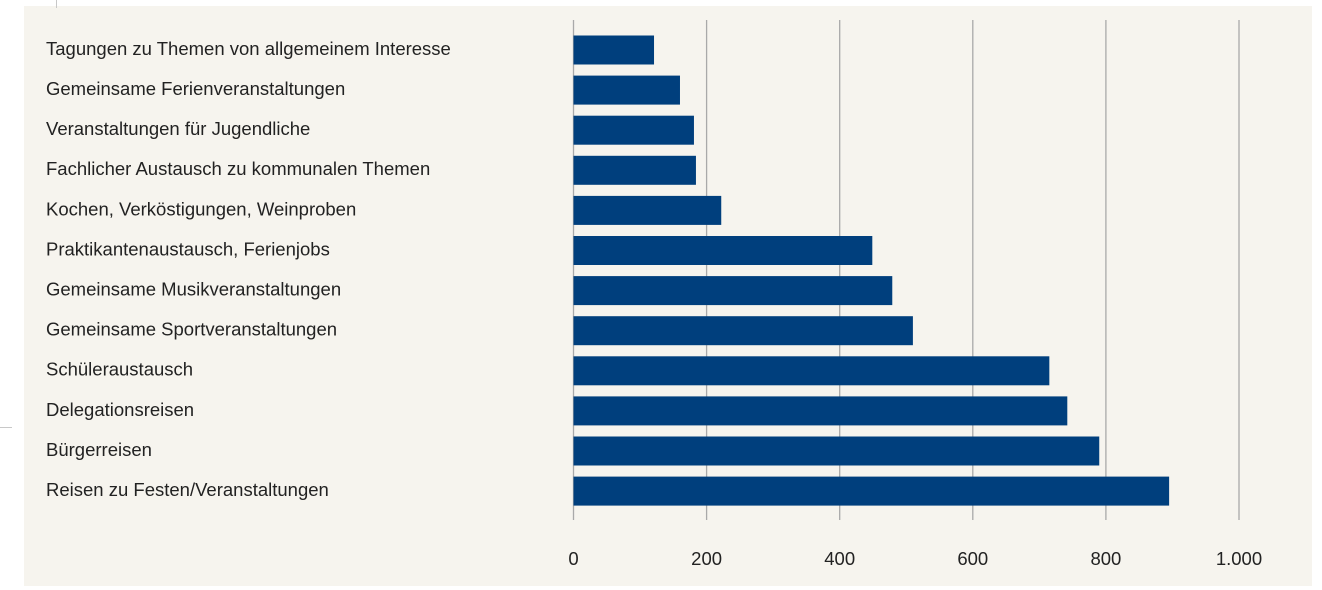  What do you see at coordinates (191, 329) in the screenshot?
I see `category-label: Gemeinsame Sportveranstaltungen` at bounding box center [191, 329].